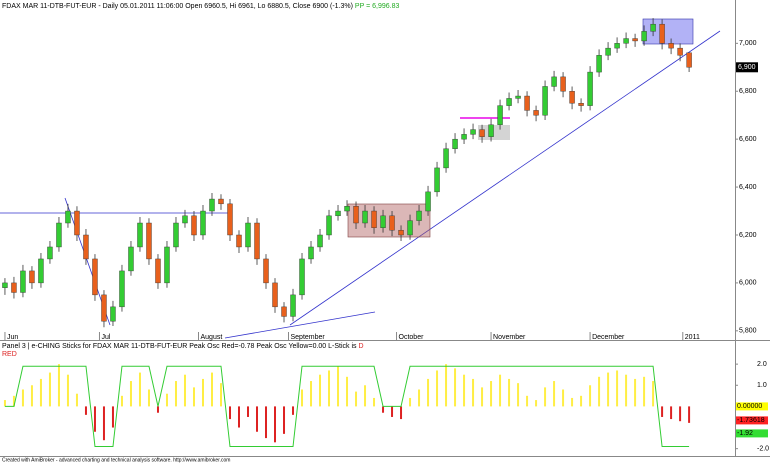 Image resolution: width=770 pixels, height=464 pixels. Describe the element at coordinates (509, 337) in the screenshot. I see `x-tick-label: November` at that location.